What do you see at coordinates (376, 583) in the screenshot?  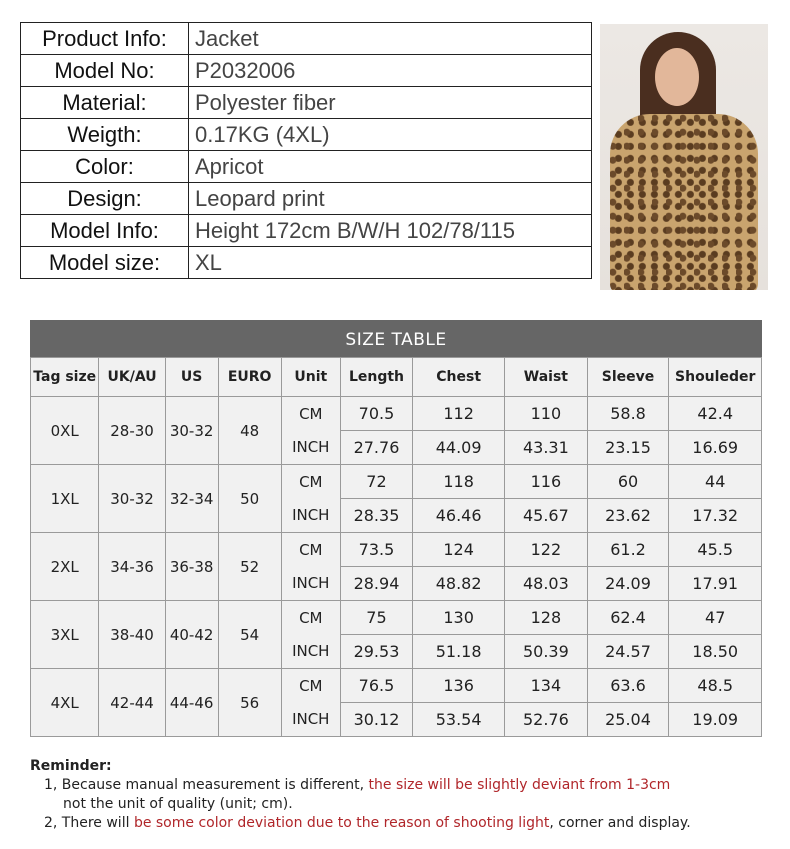 I see `measure-inch: 28.94` at bounding box center [376, 583].